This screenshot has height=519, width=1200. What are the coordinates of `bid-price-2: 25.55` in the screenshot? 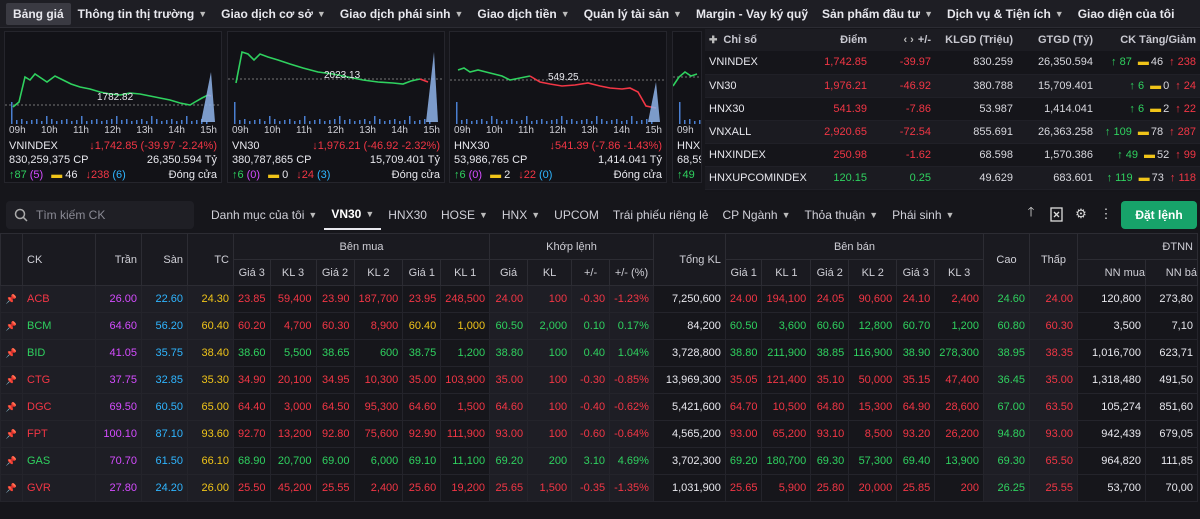 It's located at (335, 488).